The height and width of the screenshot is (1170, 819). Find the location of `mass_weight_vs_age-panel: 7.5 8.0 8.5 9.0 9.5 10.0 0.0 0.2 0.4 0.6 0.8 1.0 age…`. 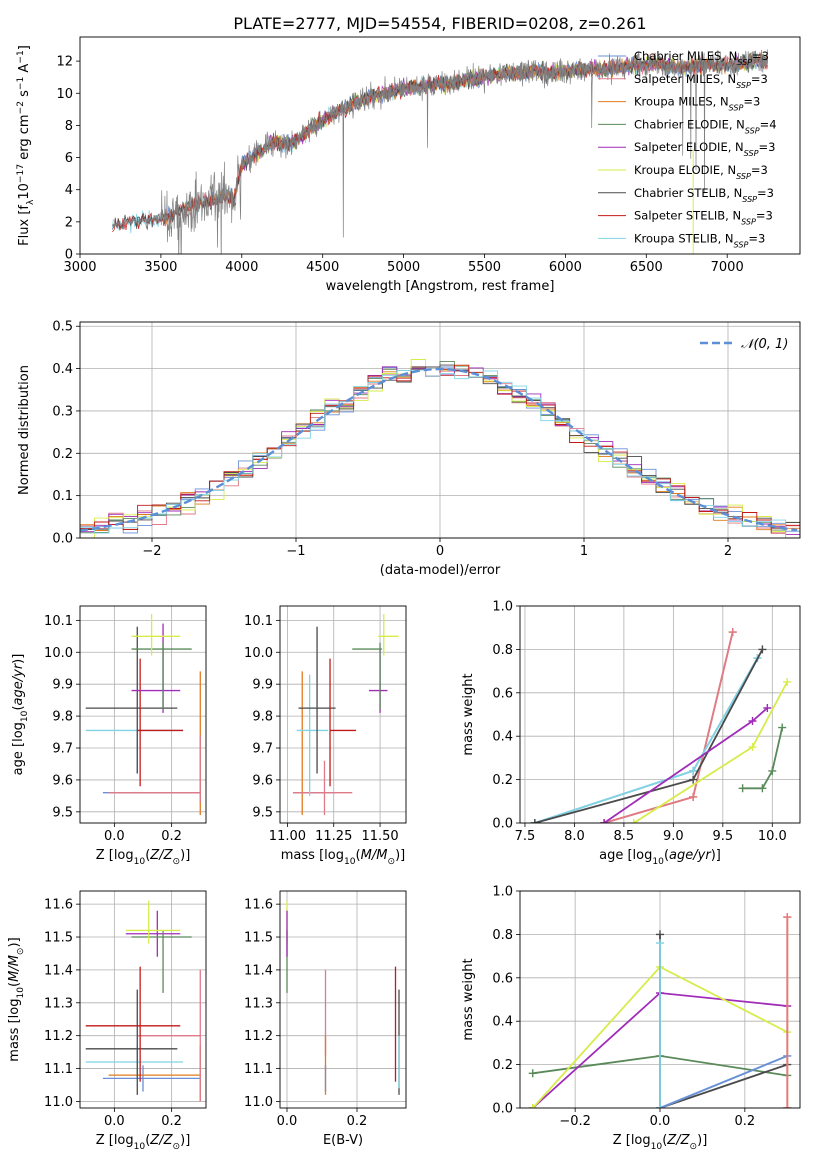

mass_weight_vs_age-panel: 7.5 8.0 8.5 9.0 9.5 10.0 0.0 0.2 0.4 0.6 0.8 1.0 age… is located at coordinates (631, 733).